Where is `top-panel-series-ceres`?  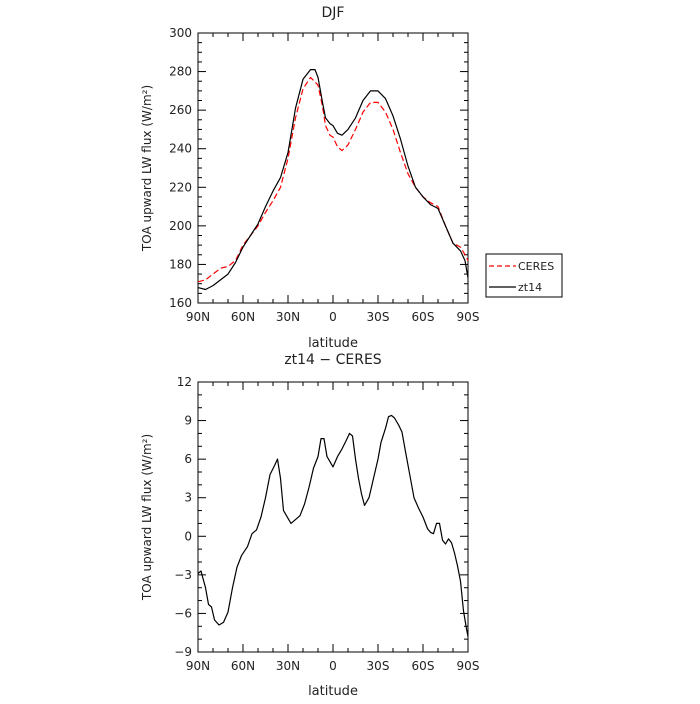 top-panel-series-ceres is located at coordinates (333, 179).